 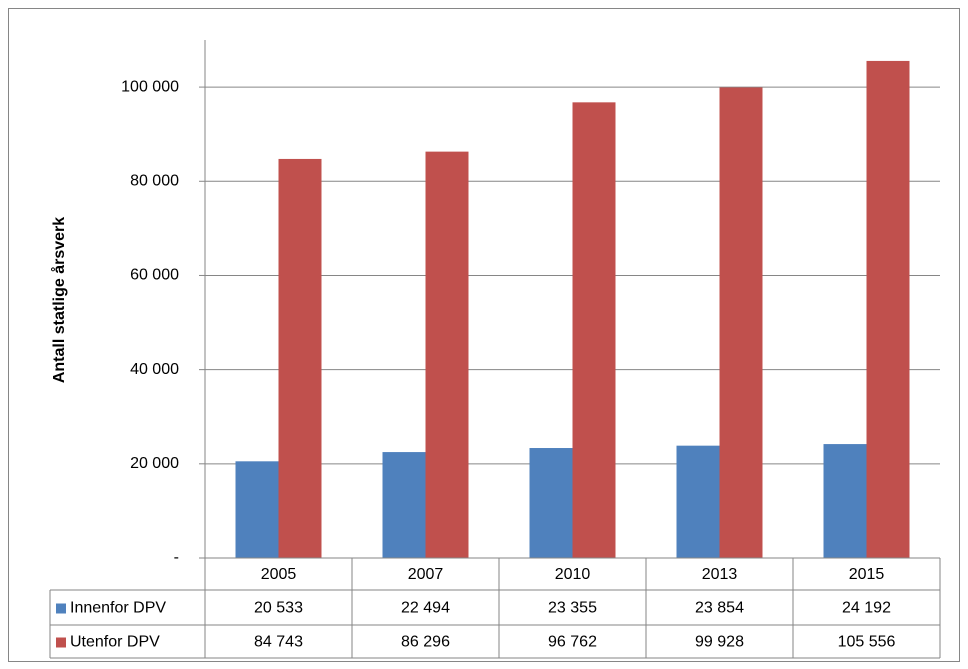 I want to click on table-value: 23 854, so click(x=719, y=608).